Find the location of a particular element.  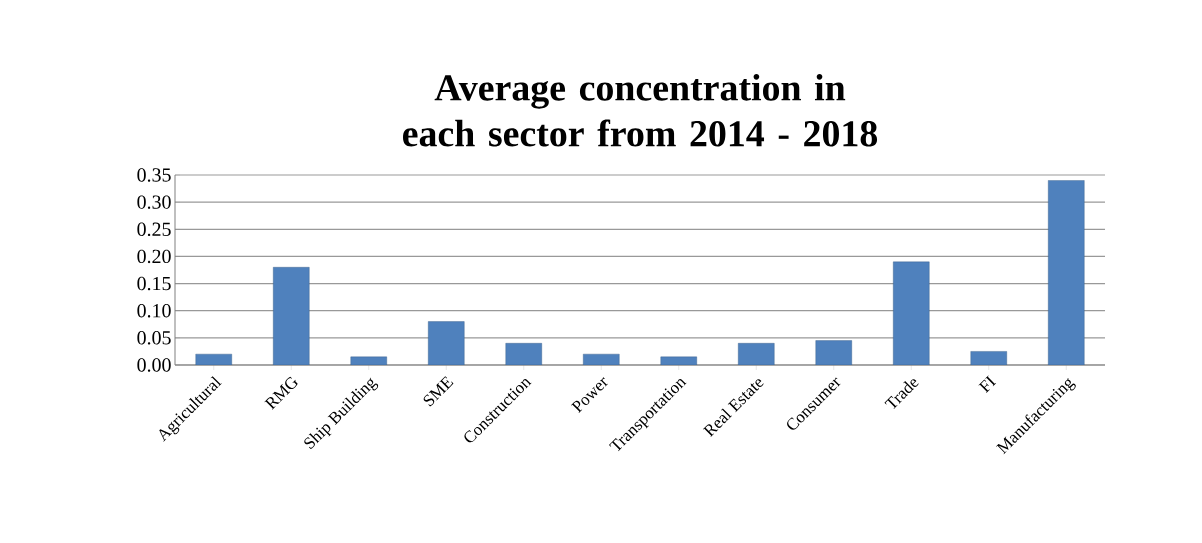

y-tick-label: 0.10 is located at coordinates (154, 310).